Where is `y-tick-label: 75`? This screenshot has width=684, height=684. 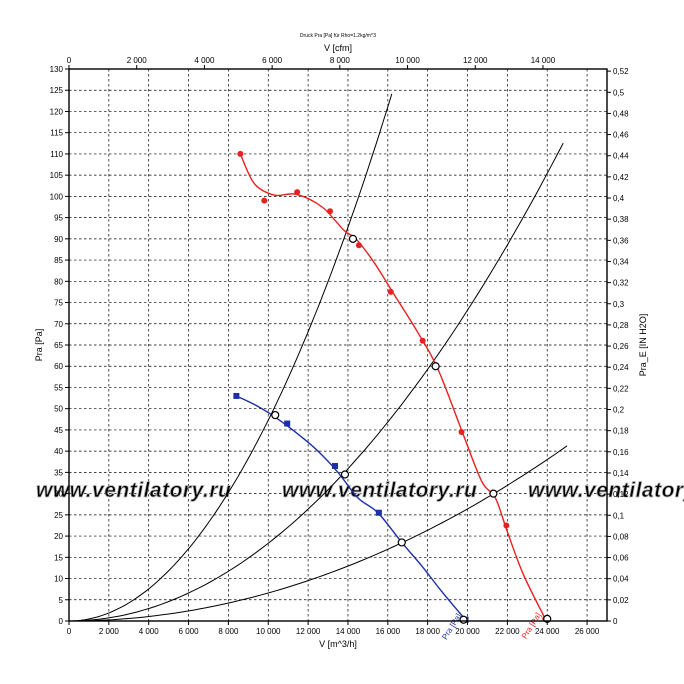 y-tick-label: 75 is located at coordinates (58, 303).